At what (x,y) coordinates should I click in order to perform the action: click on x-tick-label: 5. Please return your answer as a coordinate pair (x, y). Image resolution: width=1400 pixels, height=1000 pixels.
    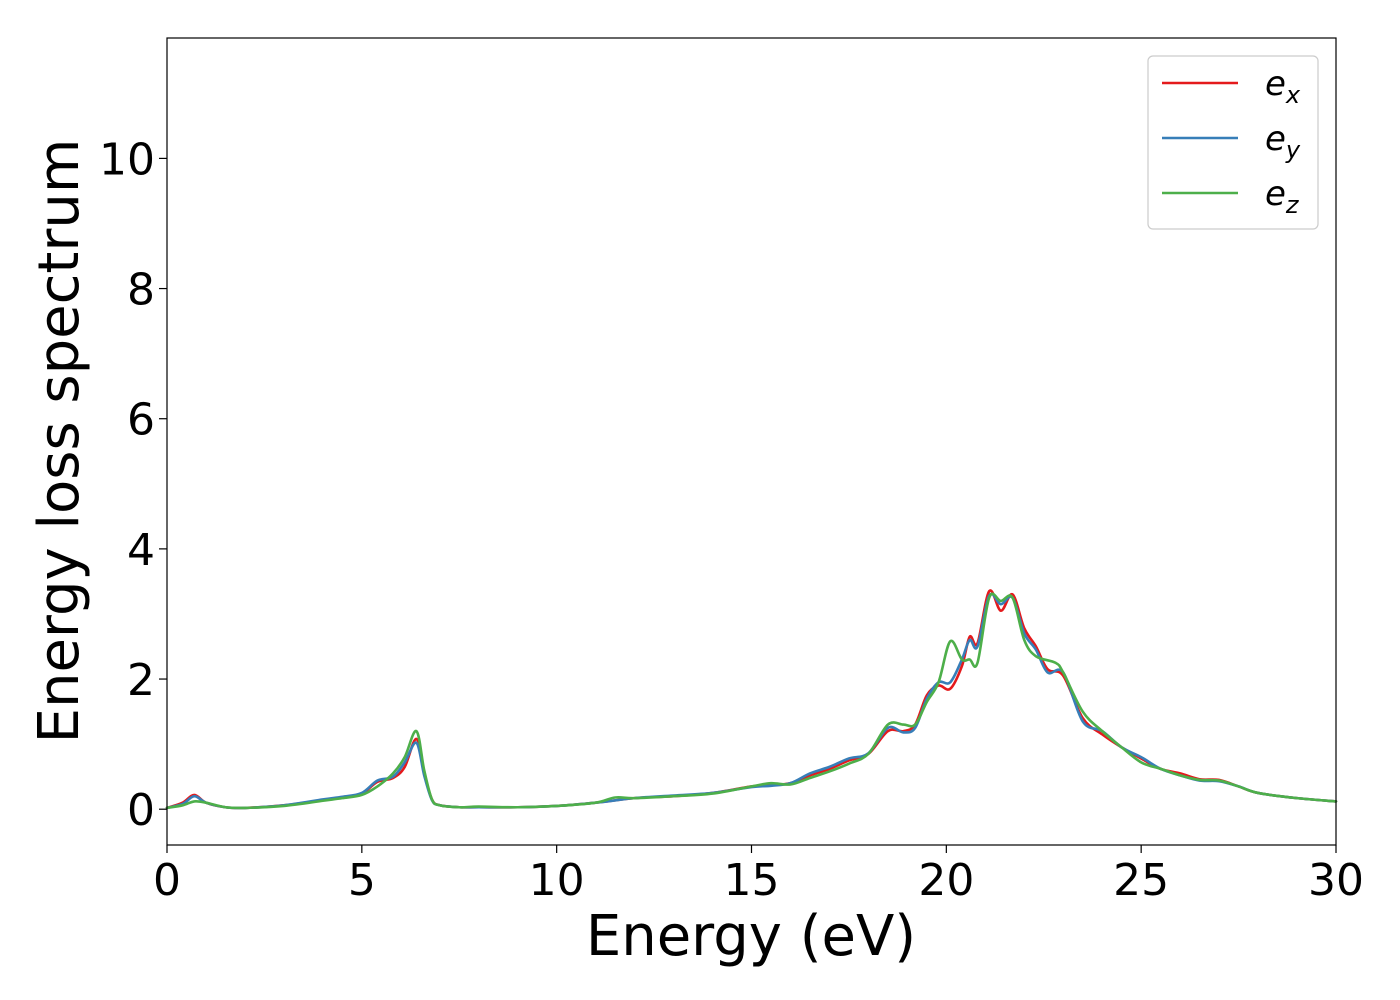
    Looking at the image, I should click on (362, 880).